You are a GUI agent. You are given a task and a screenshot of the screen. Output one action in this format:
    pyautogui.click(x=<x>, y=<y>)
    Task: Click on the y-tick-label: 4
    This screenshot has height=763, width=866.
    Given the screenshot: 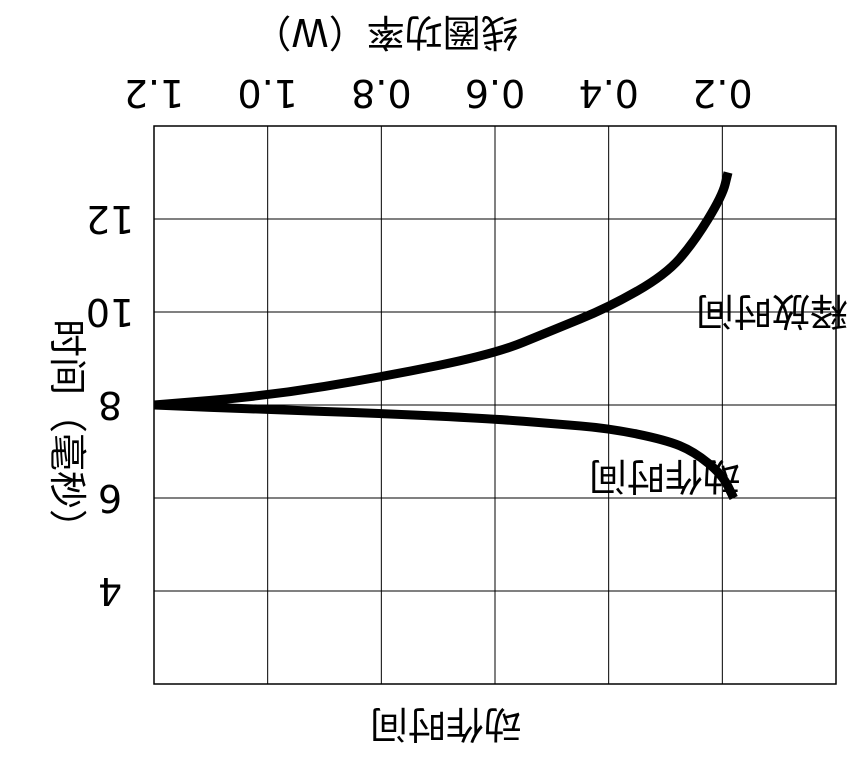 What is the action you would take?
    pyautogui.click(x=110, y=591)
    